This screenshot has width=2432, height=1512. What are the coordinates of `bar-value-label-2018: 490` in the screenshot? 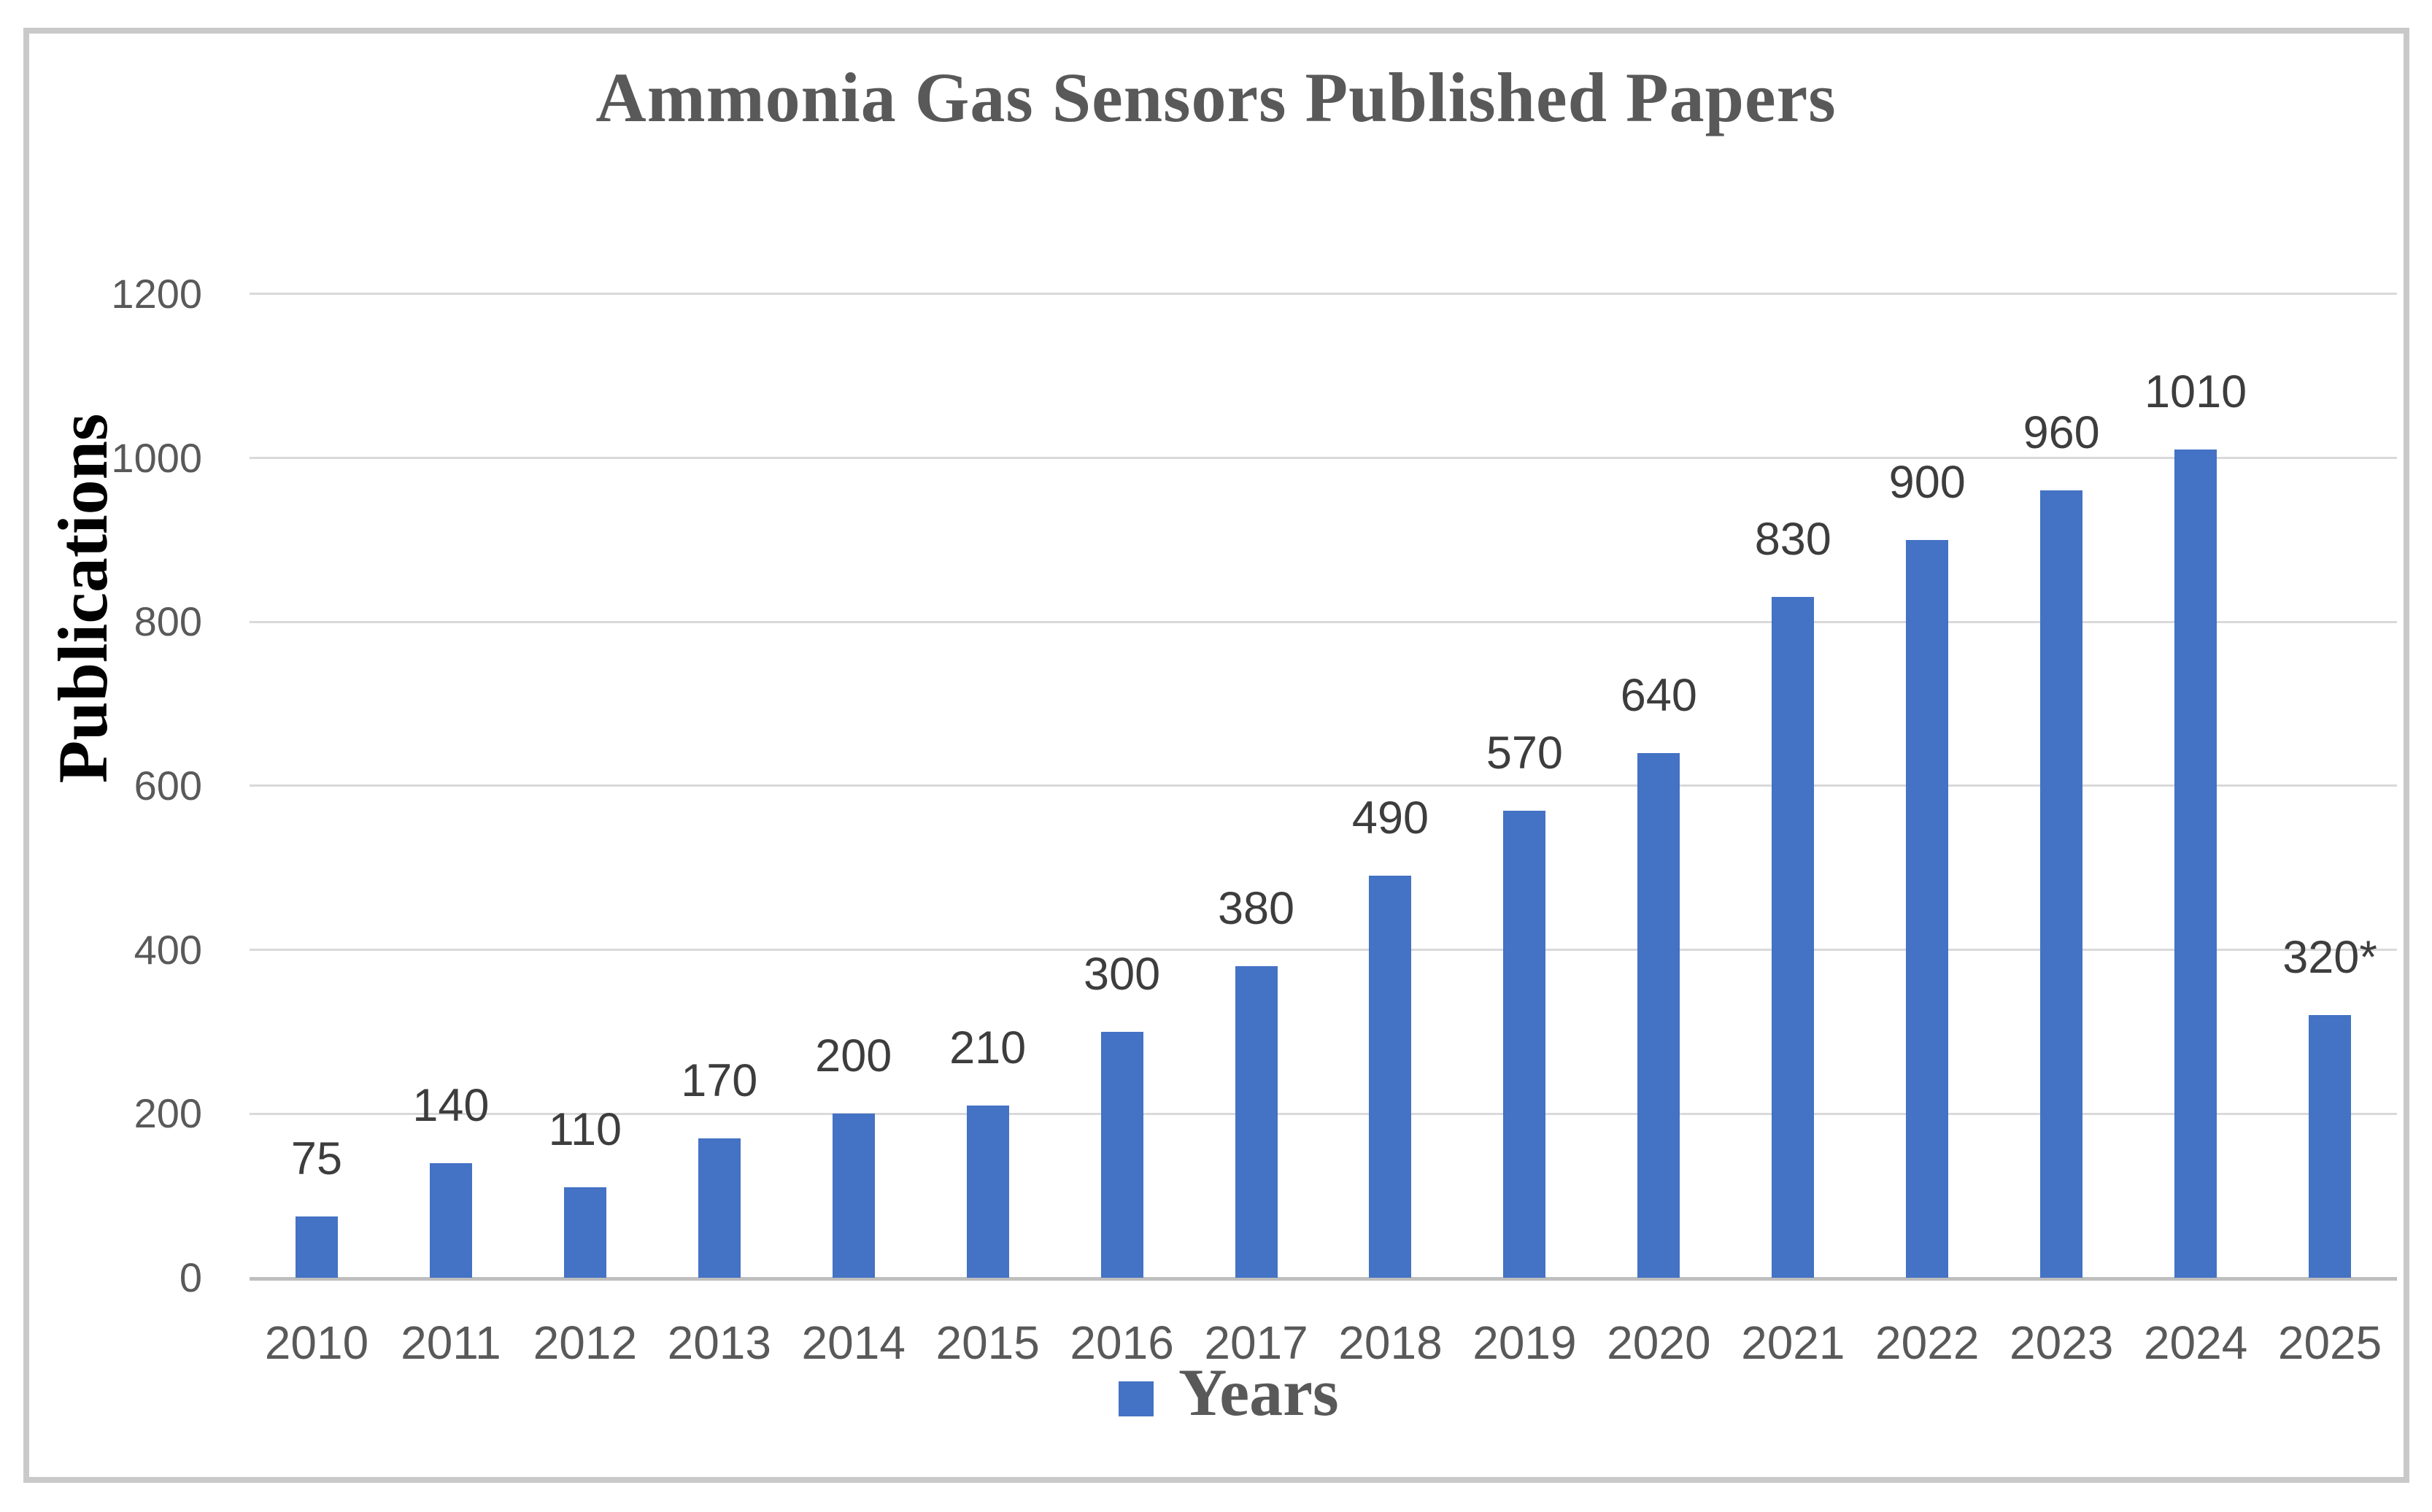 It's located at (1390, 818).